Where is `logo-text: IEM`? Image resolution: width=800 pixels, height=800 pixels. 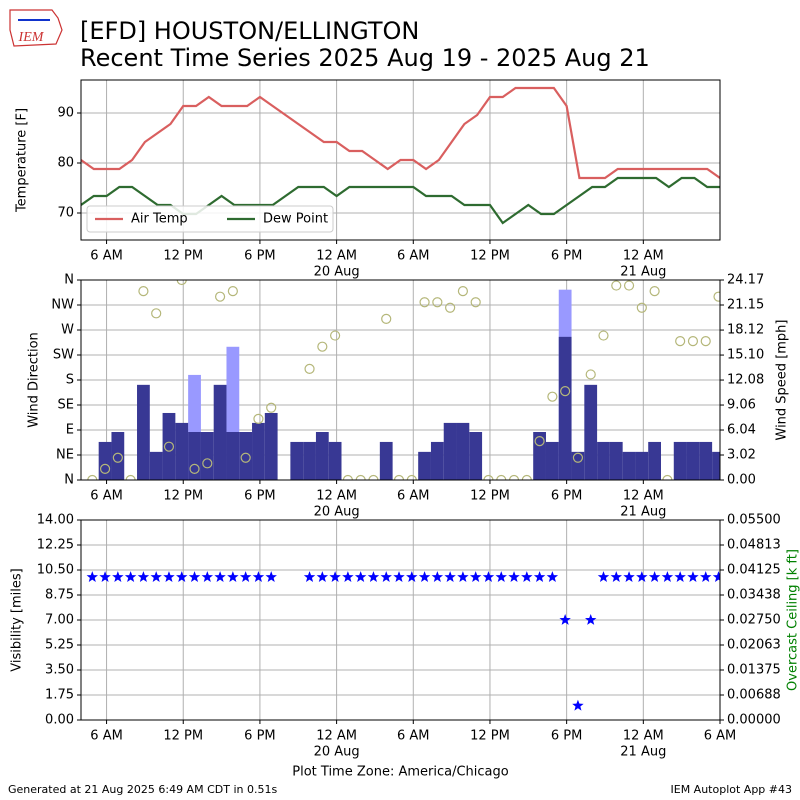 logo-text: IEM is located at coordinates (31, 37).